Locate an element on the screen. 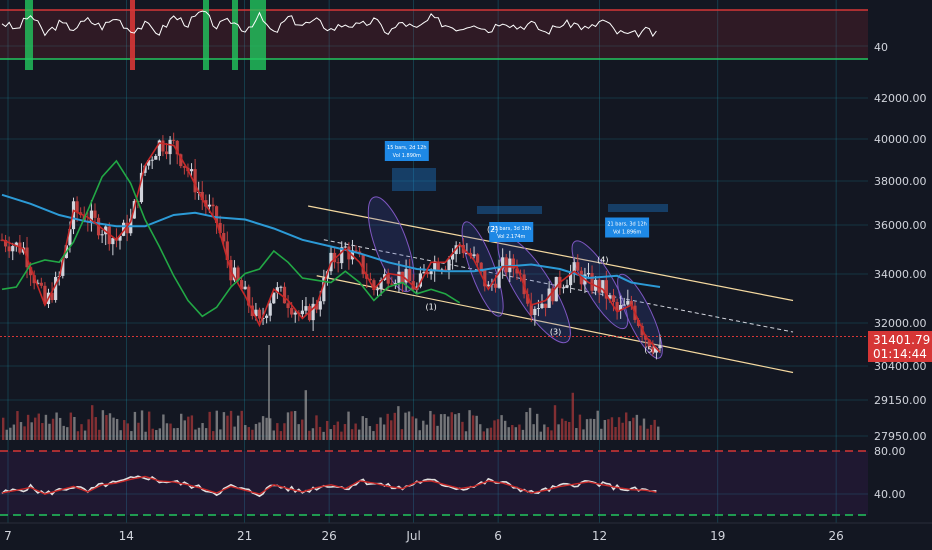 This screenshot has height=550, width=932. measure-box-line2: Vol 1.896m is located at coordinates (627, 233).